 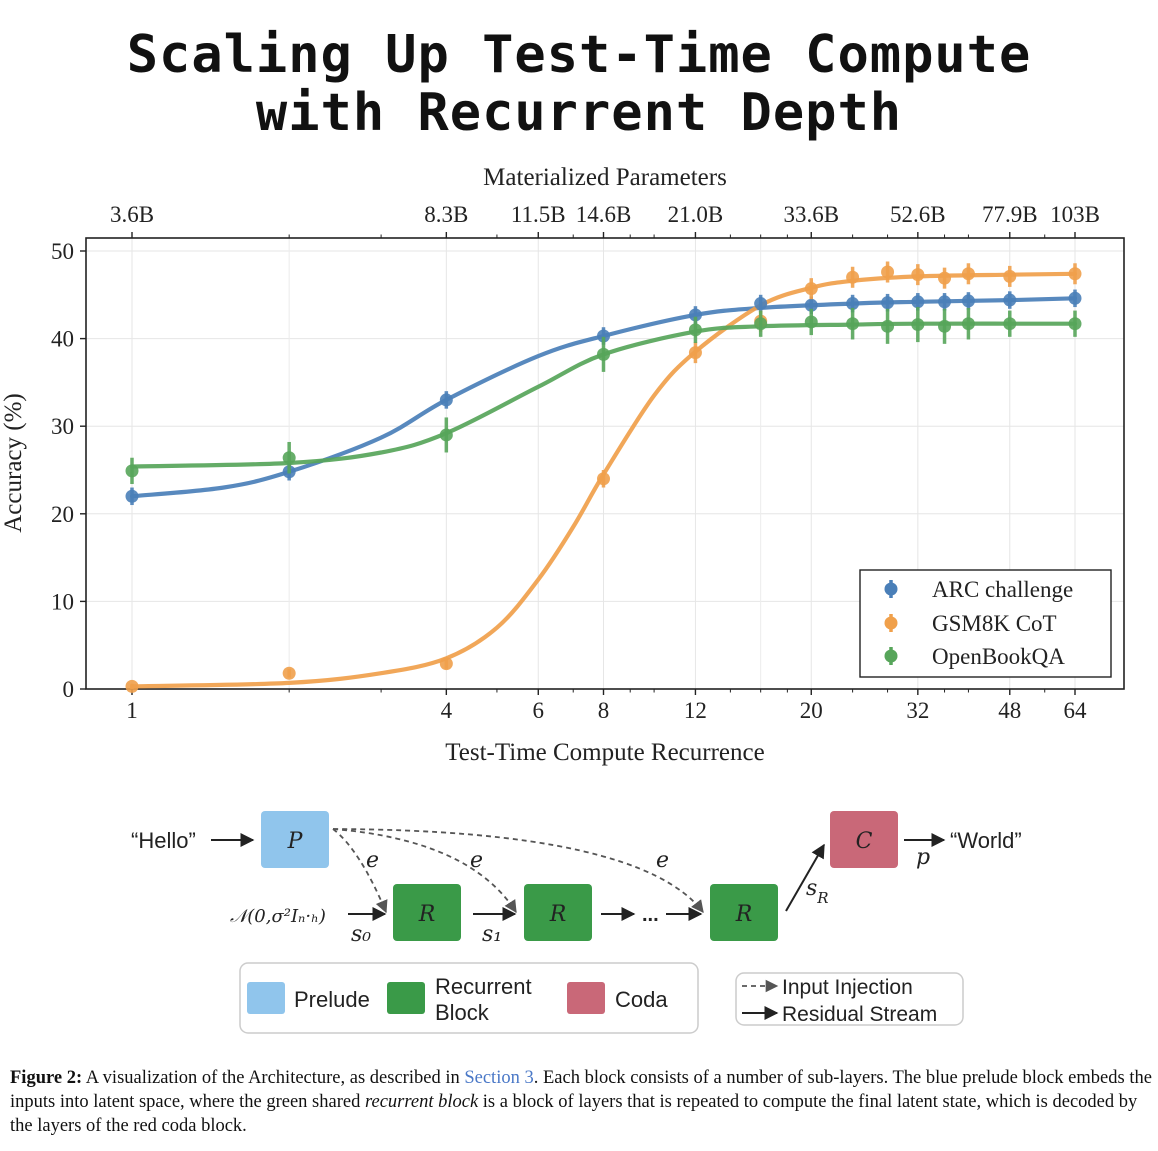 I want to click on sR-label: sR, so click(x=817, y=891).